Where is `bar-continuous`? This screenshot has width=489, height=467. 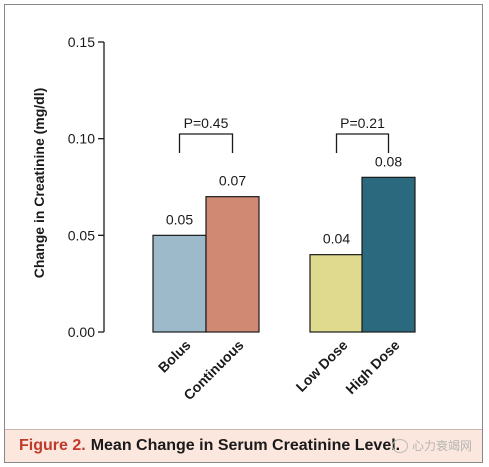 bar-continuous is located at coordinates (232, 264).